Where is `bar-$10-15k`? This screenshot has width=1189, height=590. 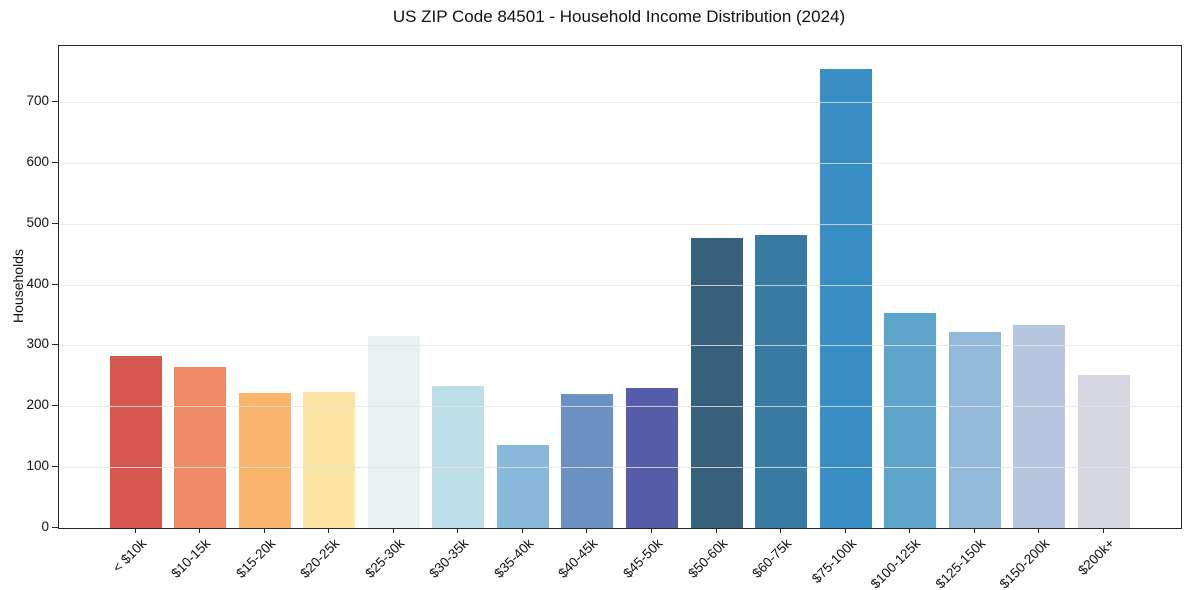 bar-$10-15k is located at coordinates (200, 447).